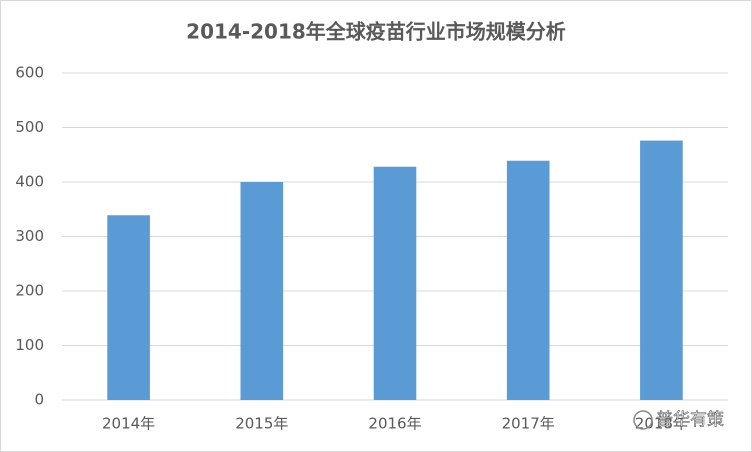 The height and width of the screenshot is (452, 752). What do you see at coordinates (29, 73) in the screenshot?
I see `y-tick-label: 600` at bounding box center [29, 73].